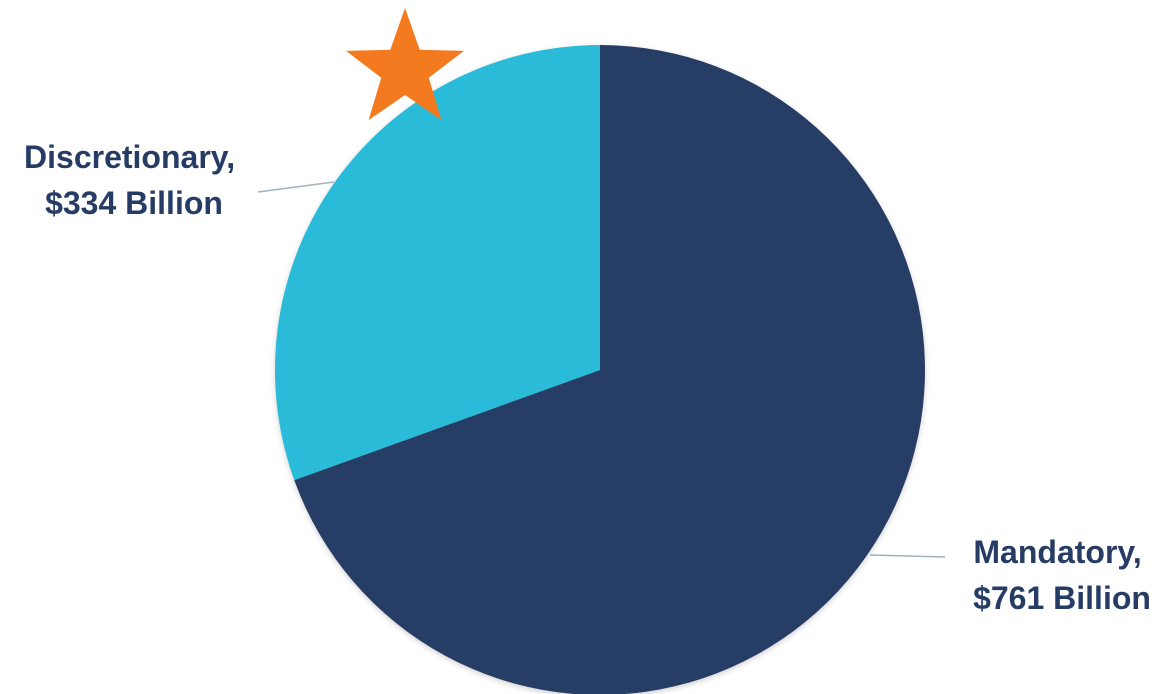 Image resolution: width=1172 pixels, height=694 pixels. I want to click on star-icon, so click(405, 64).